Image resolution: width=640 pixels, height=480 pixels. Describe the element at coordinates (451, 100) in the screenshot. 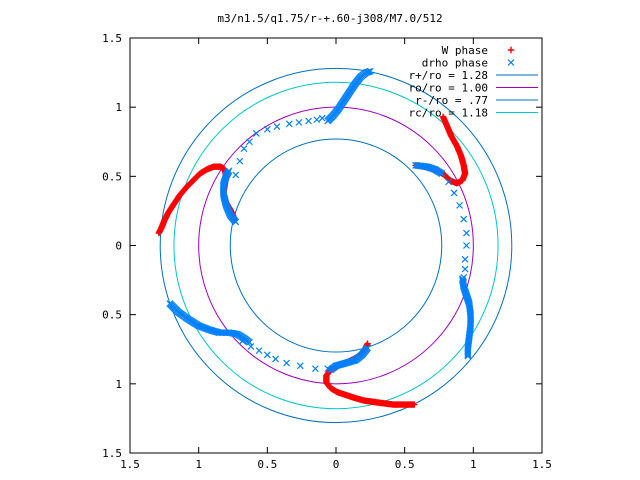

I see `legend-label: r-/ro = .77` at that location.